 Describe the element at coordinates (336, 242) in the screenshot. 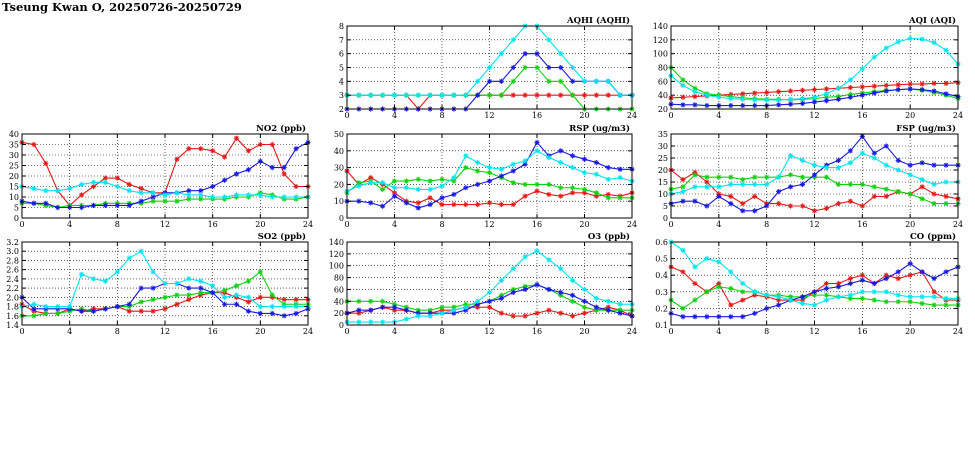

I see `y-tick-label: 140` at that location.